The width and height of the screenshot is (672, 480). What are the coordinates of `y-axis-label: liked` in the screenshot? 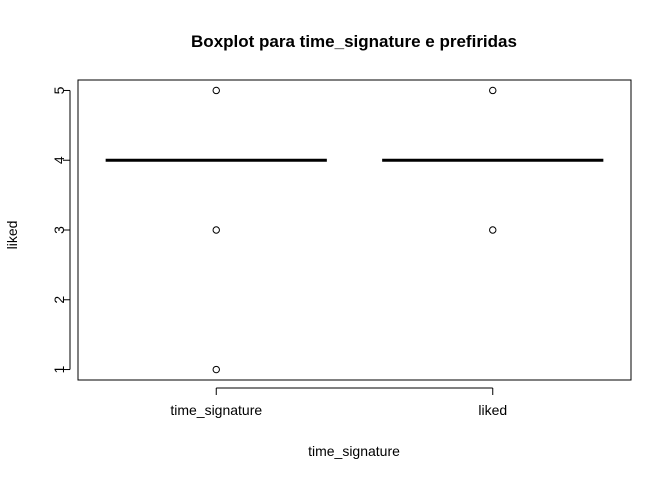 It's located at (12, 235).